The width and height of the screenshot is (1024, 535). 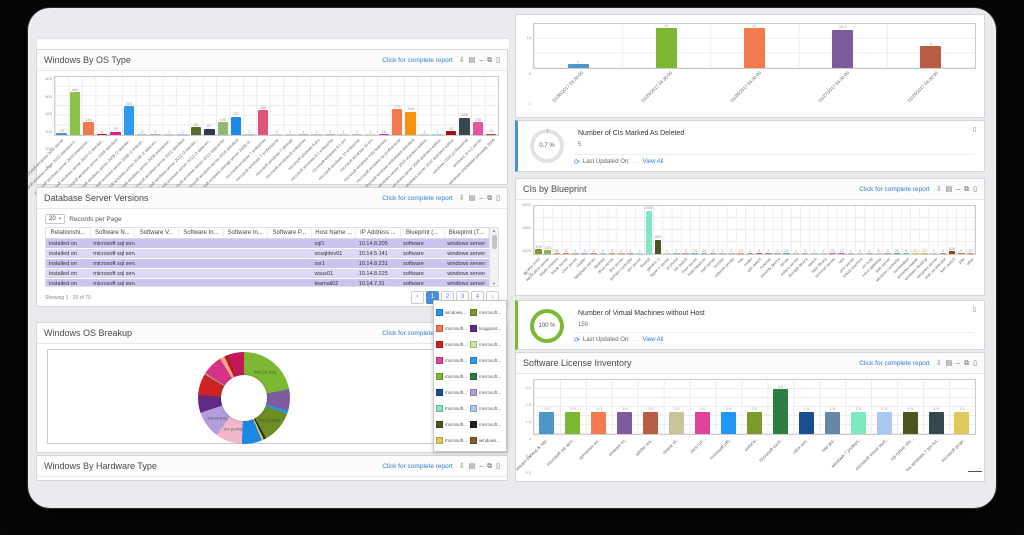 I want to click on bar: 460, so click(x=74, y=106).